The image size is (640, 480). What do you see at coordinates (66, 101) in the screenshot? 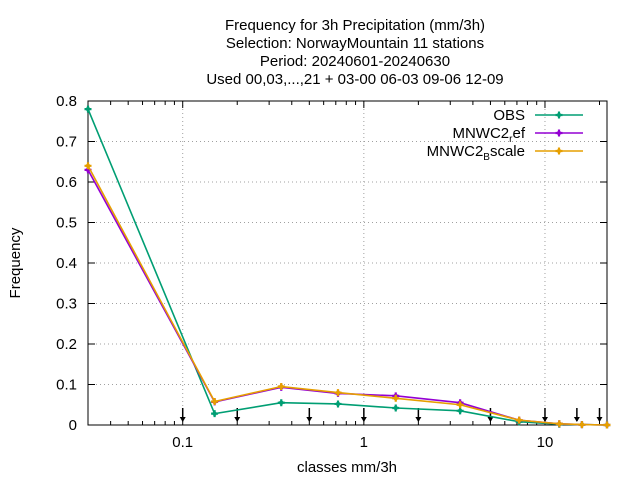
I see `y-tick-label: 0.8` at bounding box center [66, 101].